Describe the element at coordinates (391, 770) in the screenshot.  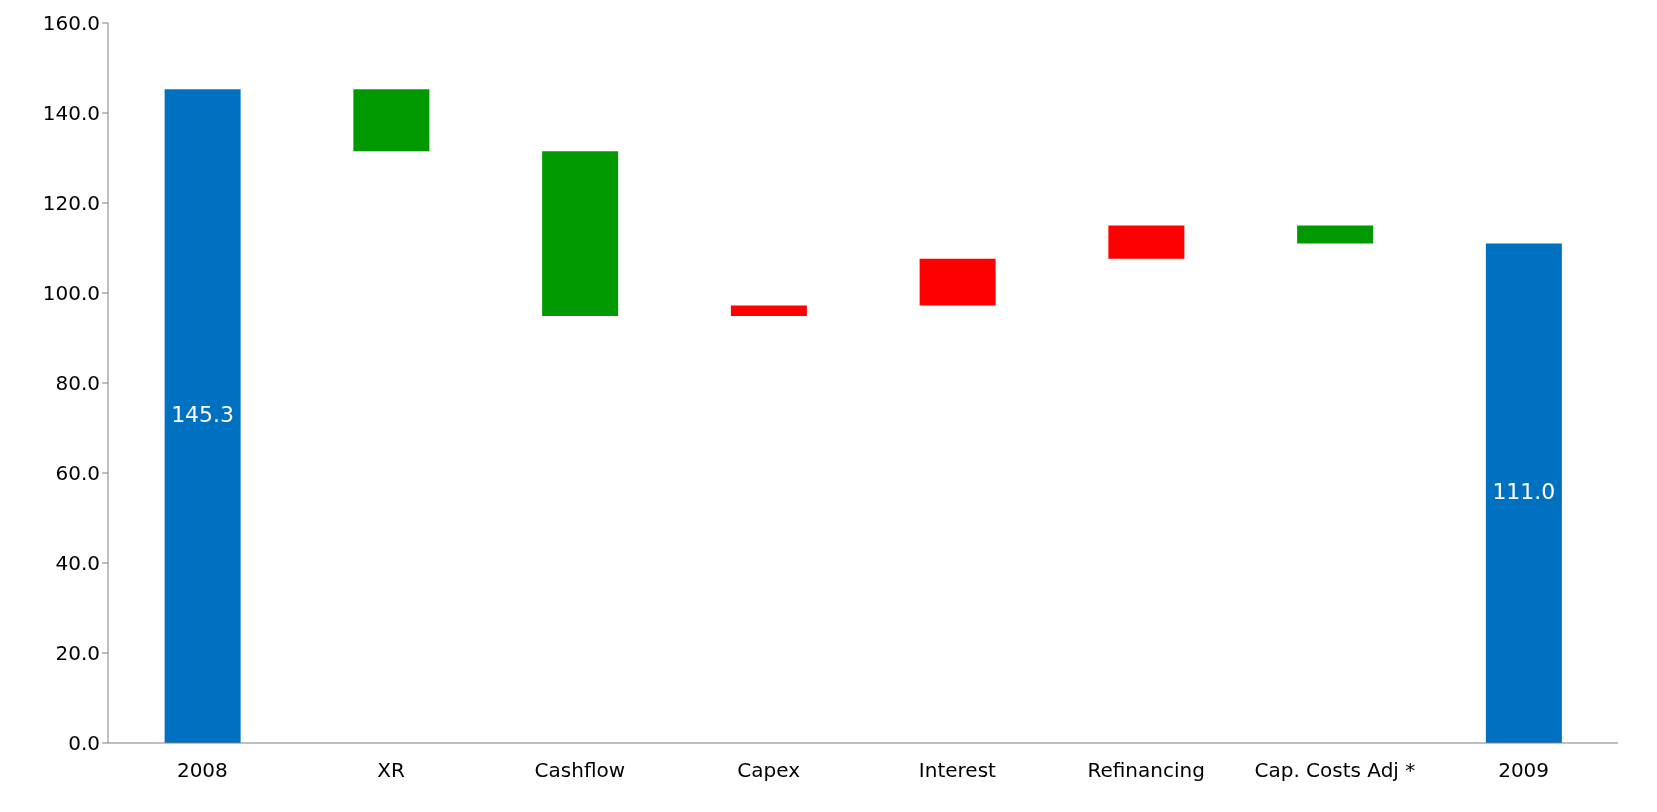
I see `x-tick-label: XR` at that location.